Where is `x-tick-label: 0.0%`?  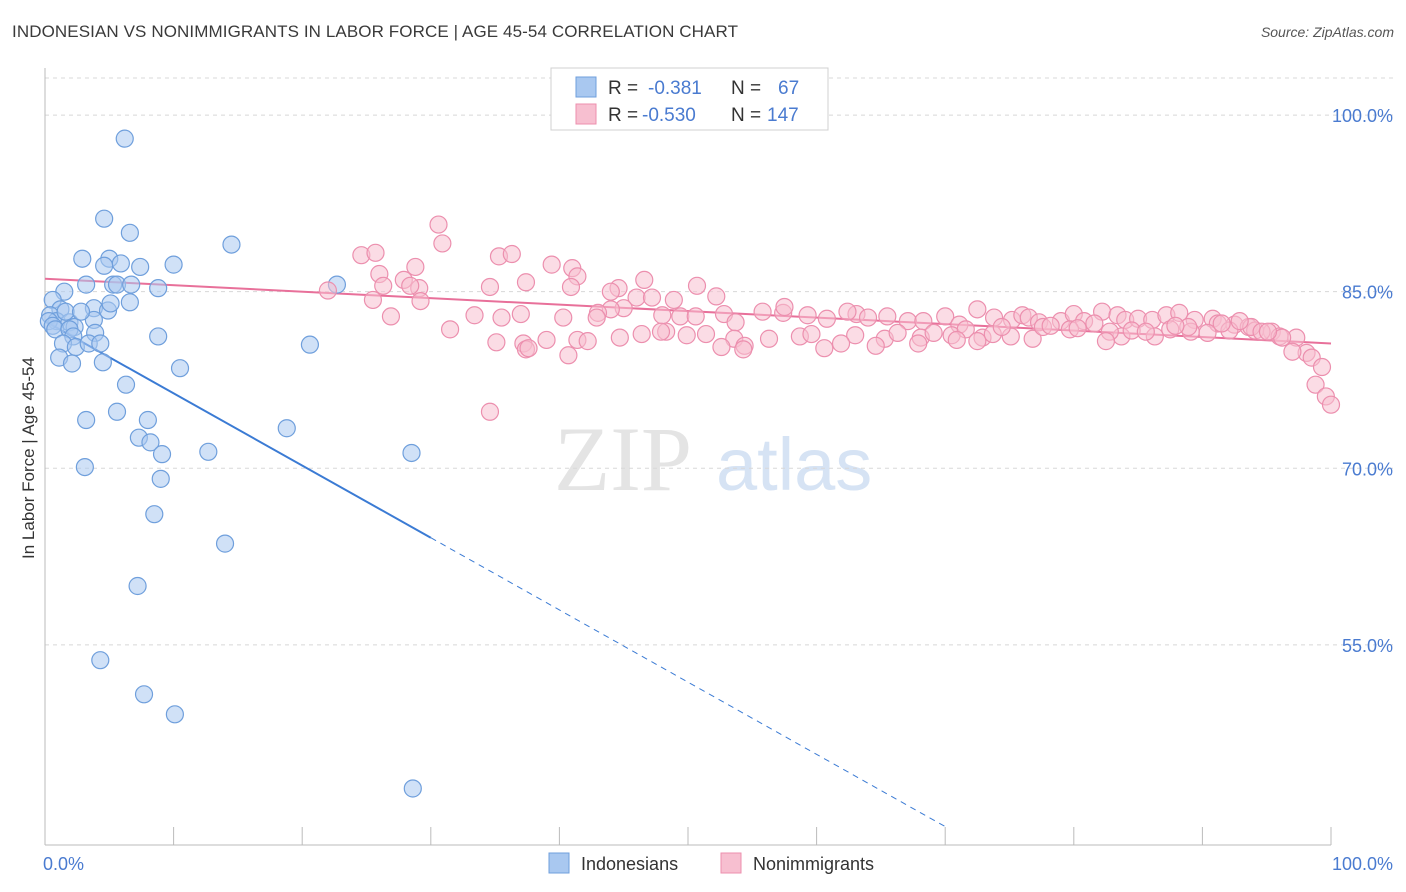
x-tick-label: 0.0% is located at coordinates (63, 864).